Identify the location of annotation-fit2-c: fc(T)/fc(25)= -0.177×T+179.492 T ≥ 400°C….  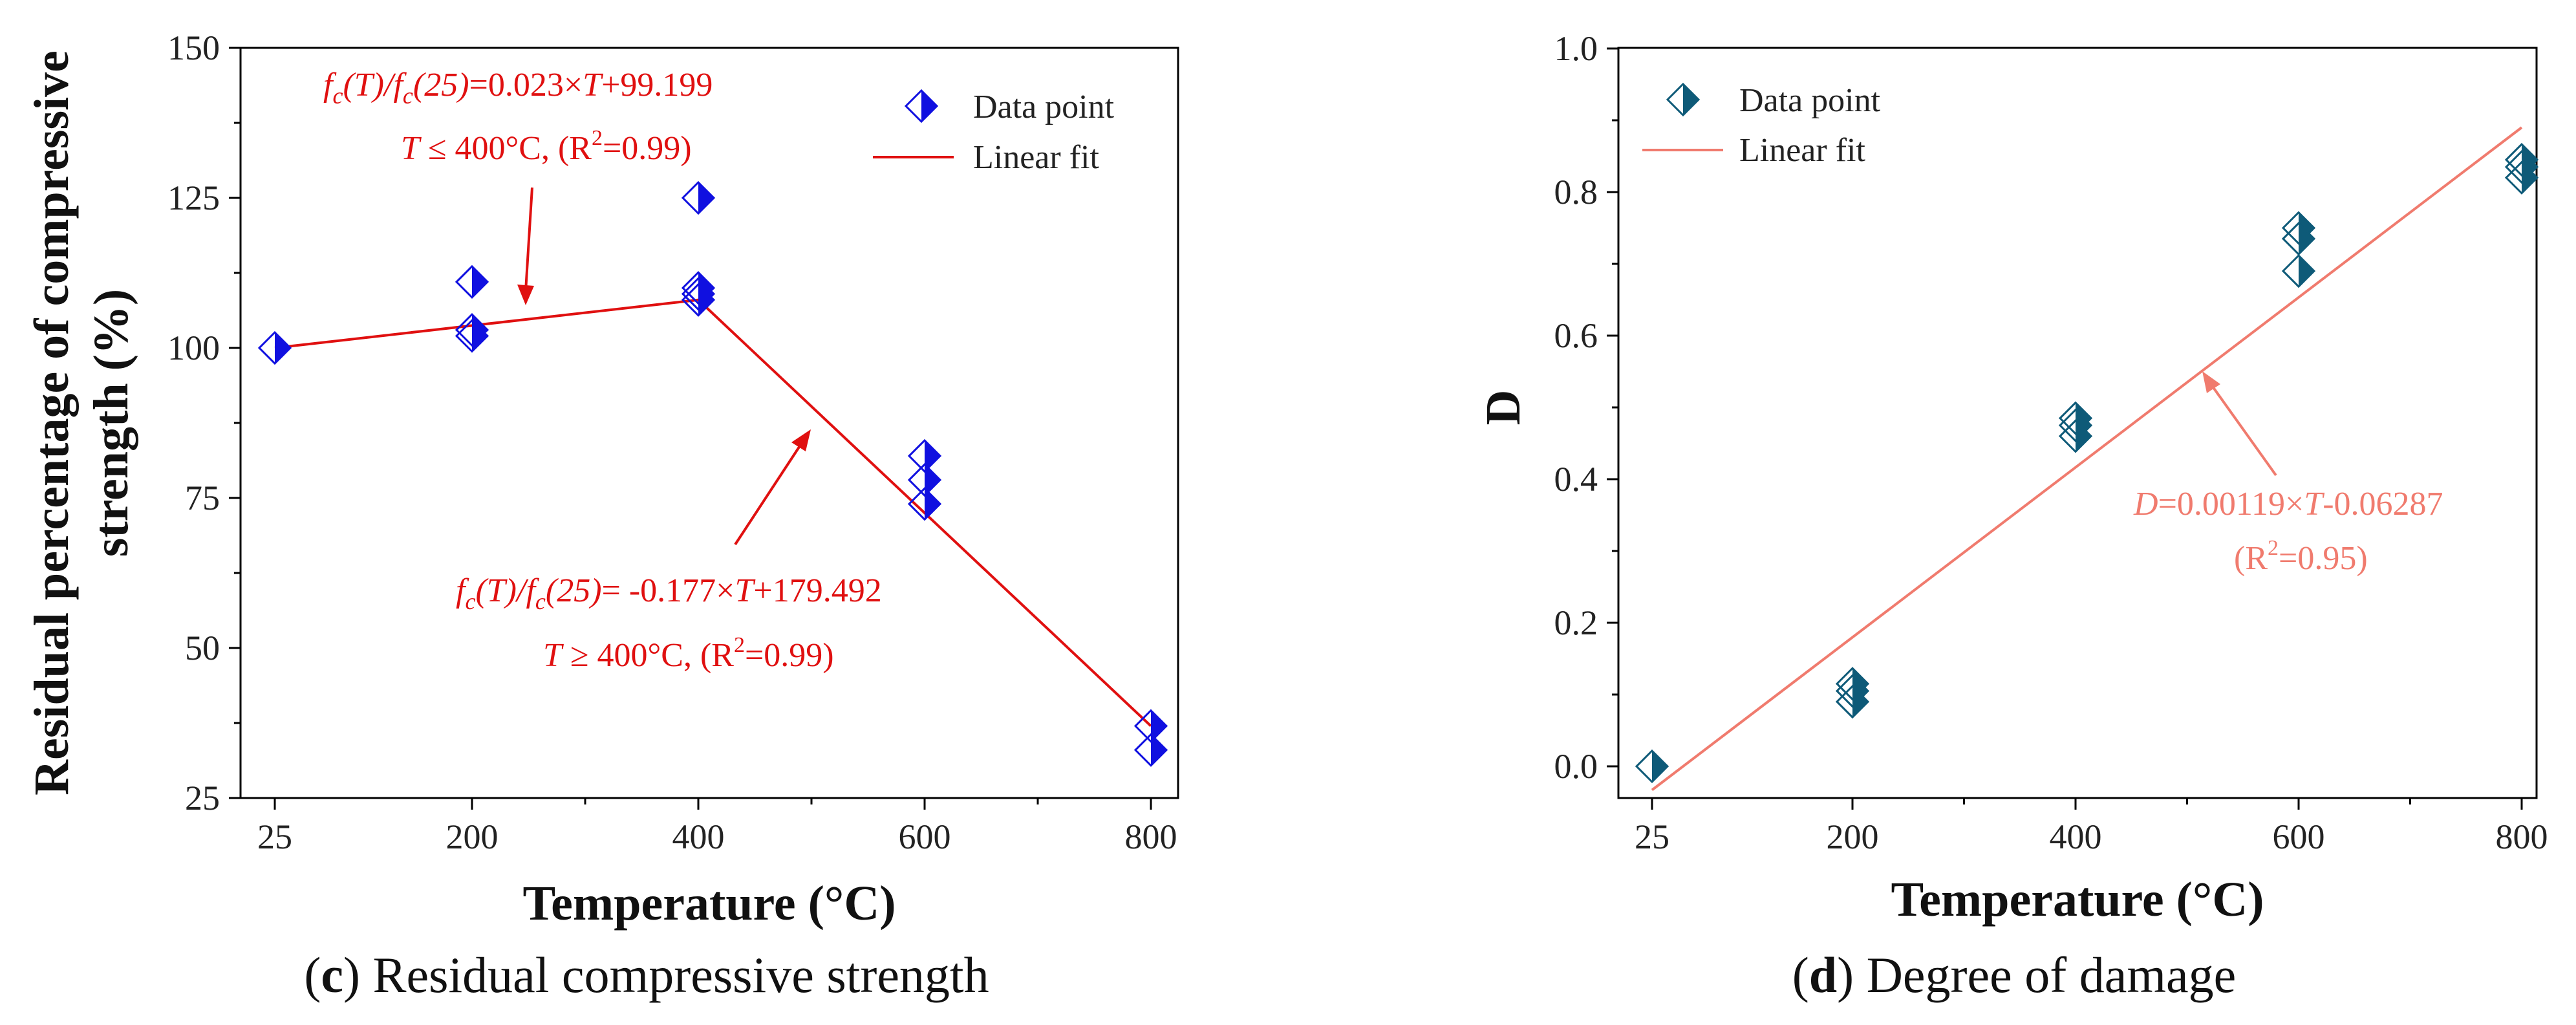
(669, 623).